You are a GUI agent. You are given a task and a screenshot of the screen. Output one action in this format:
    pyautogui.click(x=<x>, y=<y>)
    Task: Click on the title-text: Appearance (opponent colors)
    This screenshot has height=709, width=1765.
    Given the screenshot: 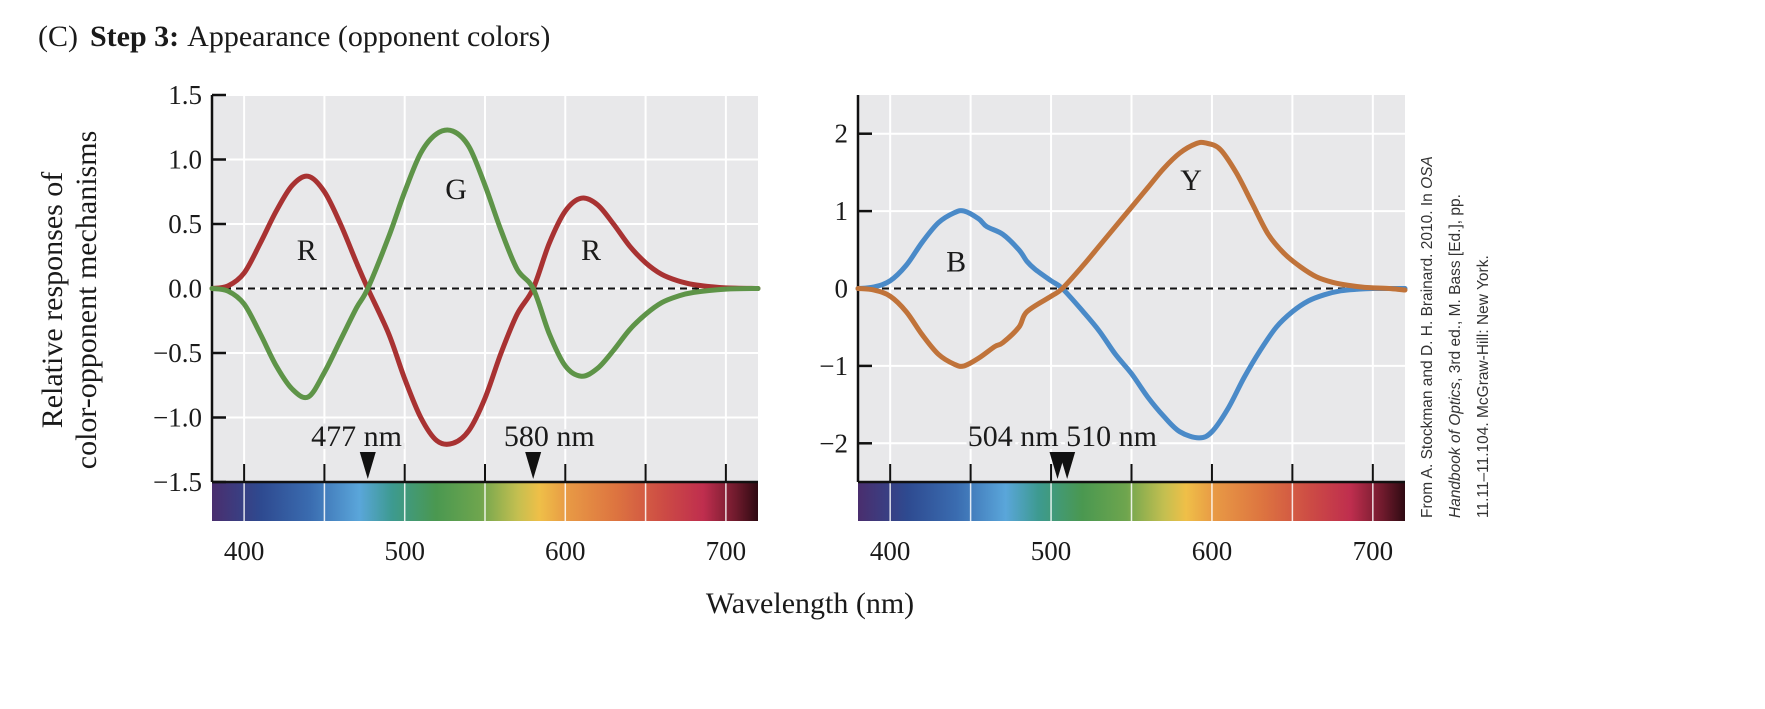 What is the action you would take?
    pyautogui.click(x=368, y=36)
    